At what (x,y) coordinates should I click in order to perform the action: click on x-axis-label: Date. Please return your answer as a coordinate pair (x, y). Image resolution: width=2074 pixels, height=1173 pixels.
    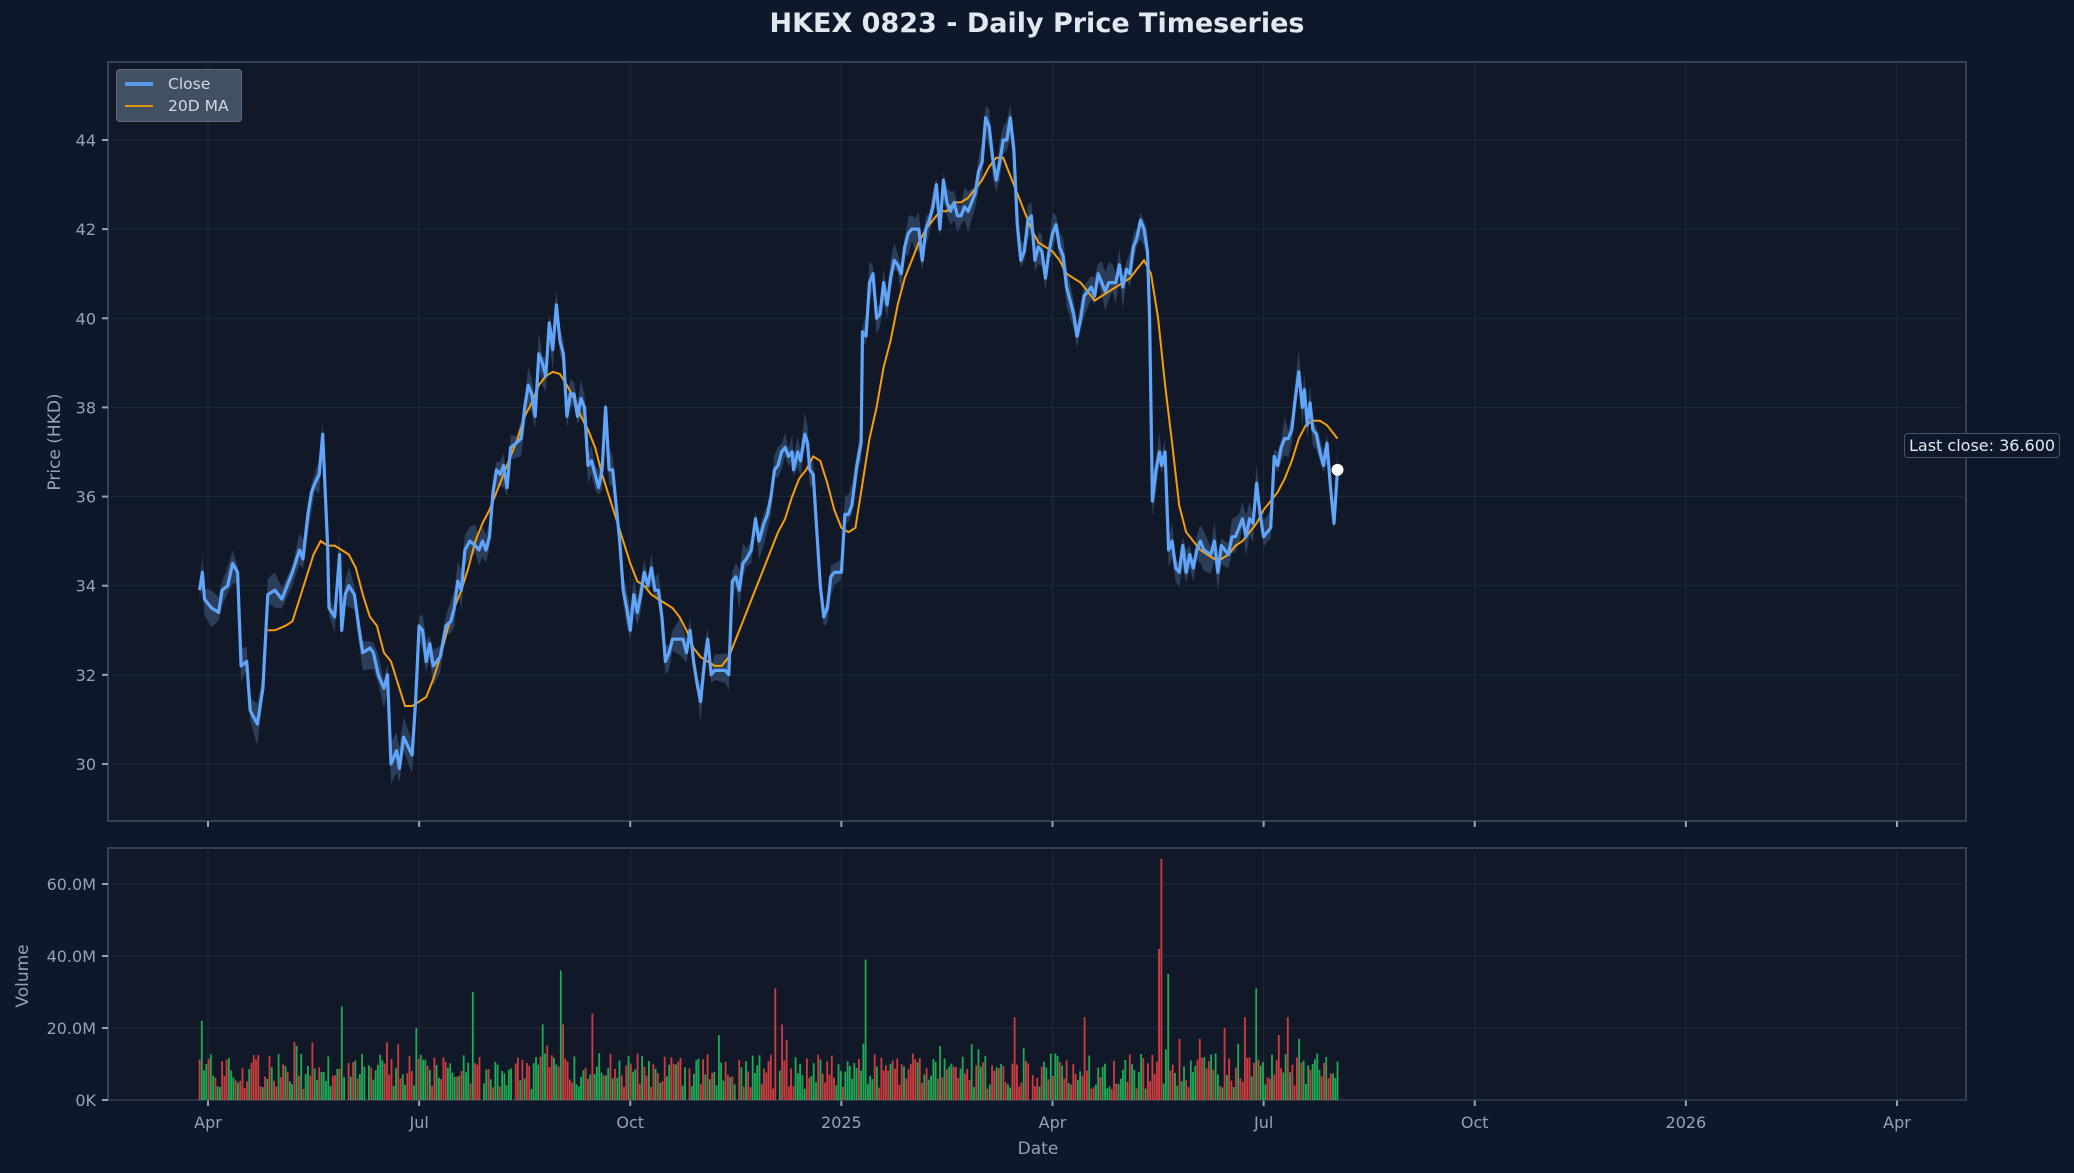
    Looking at the image, I should click on (1038, 1149).